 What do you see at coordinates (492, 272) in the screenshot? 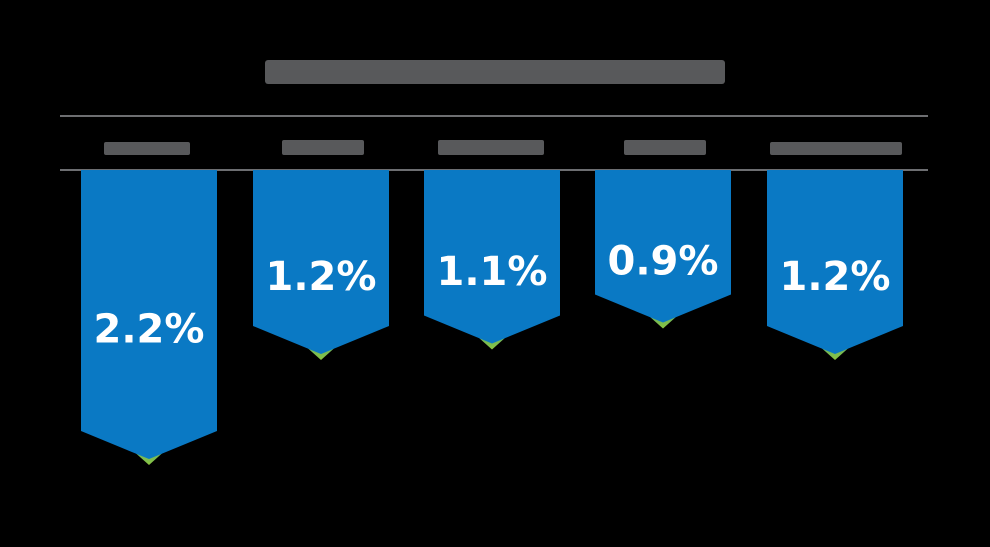
I see `bar-value-label: 1.1%` at bounding box center [492, 272].